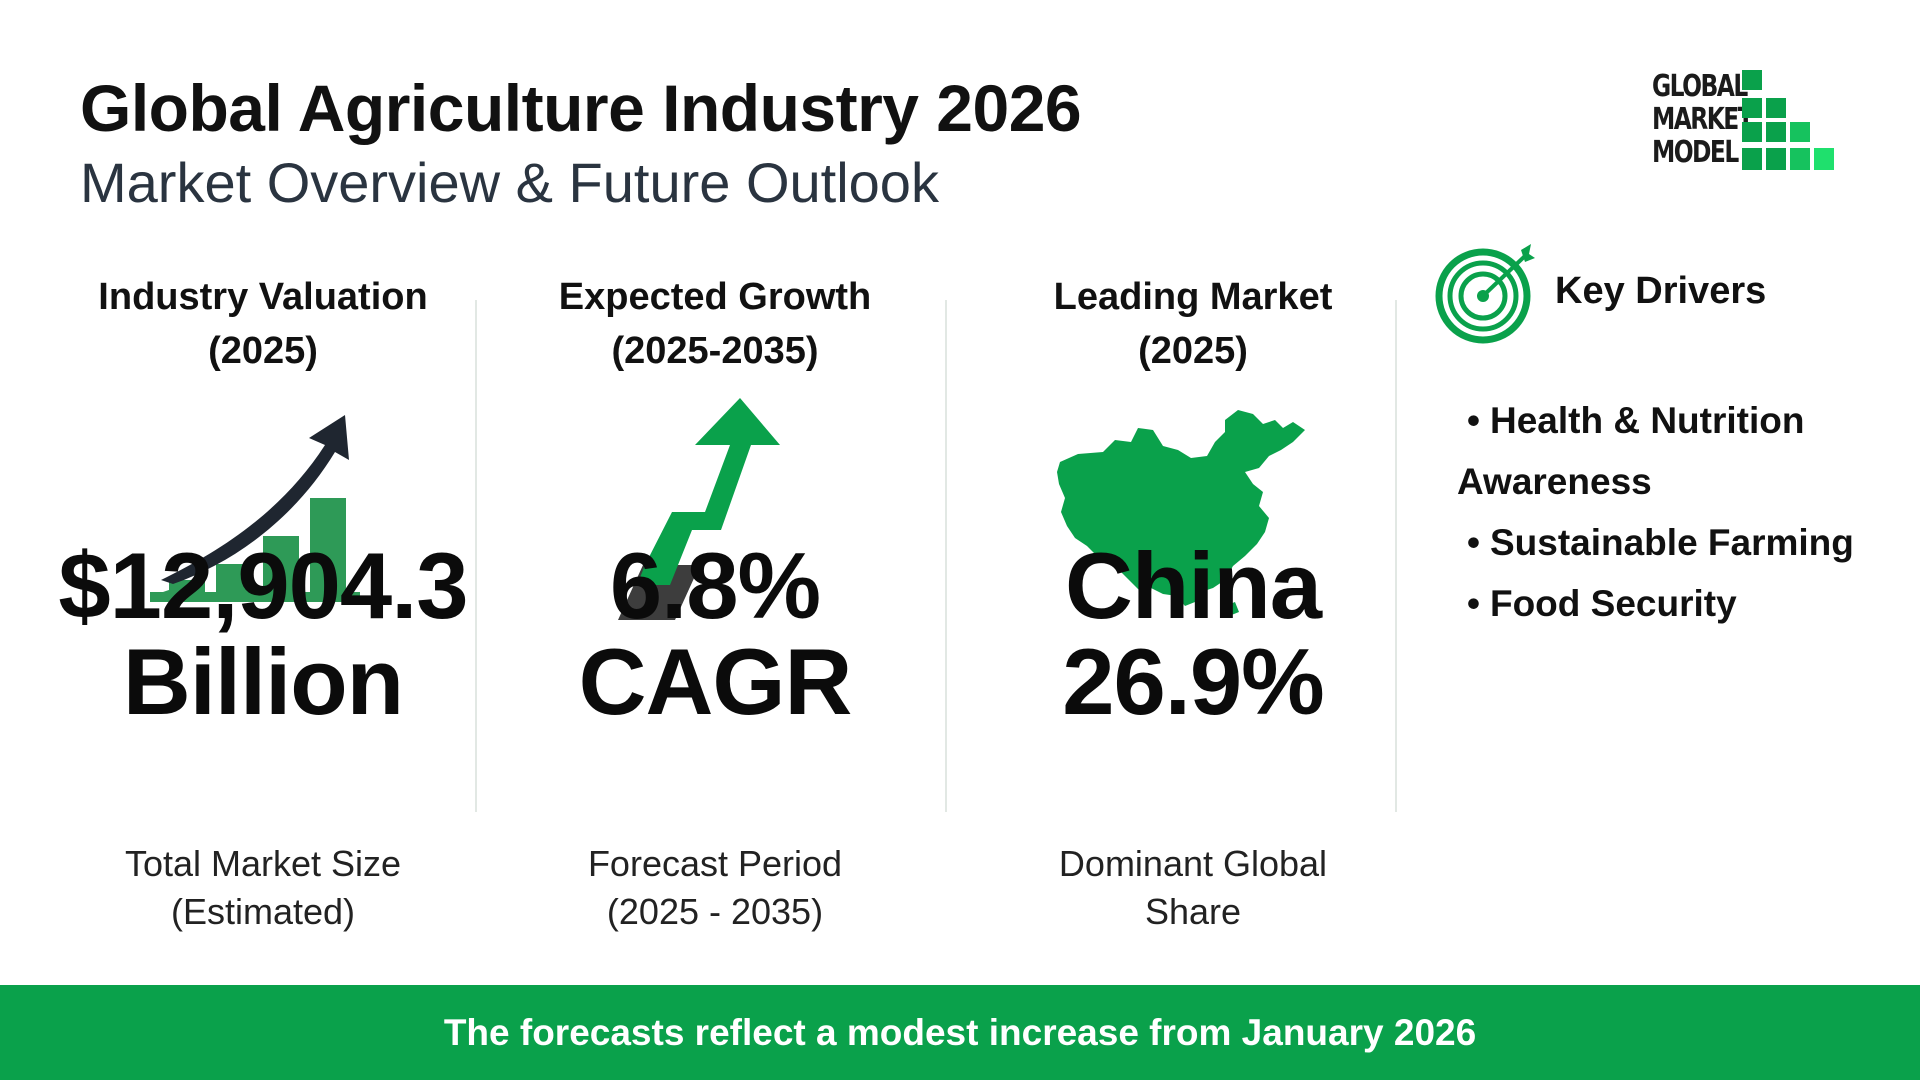 The height and width of the screenshot is (1080, 1920). Describe the element at coordinates (1554, 481) in the screenshot. I see `list-item: Awareness` at that location.